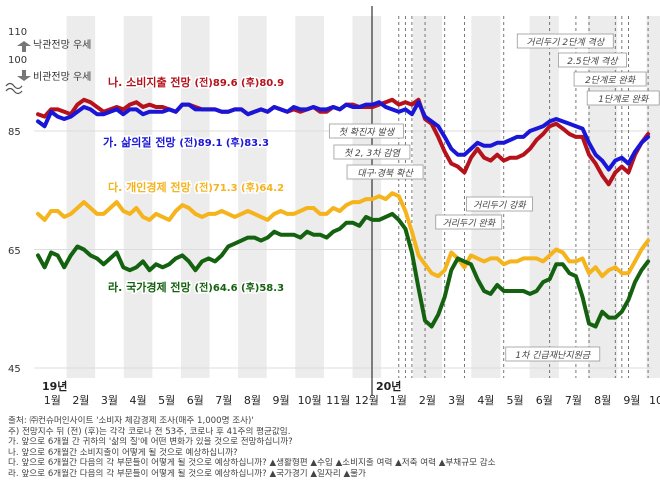 This screenshot has height=496, width=660. I want to click on annotation-event: 첫 확진자 발생, so click(367, 132).